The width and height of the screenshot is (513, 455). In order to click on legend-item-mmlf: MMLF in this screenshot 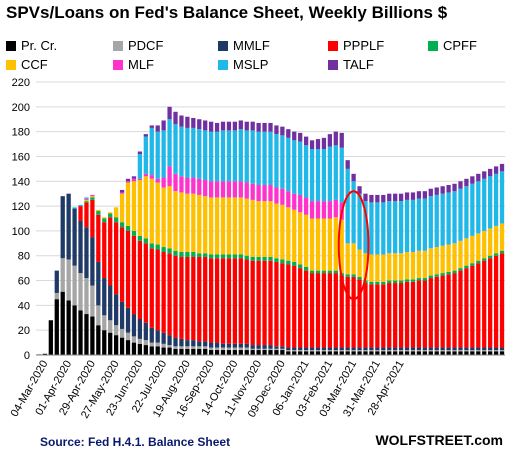, I will do `click(244, 45)`.